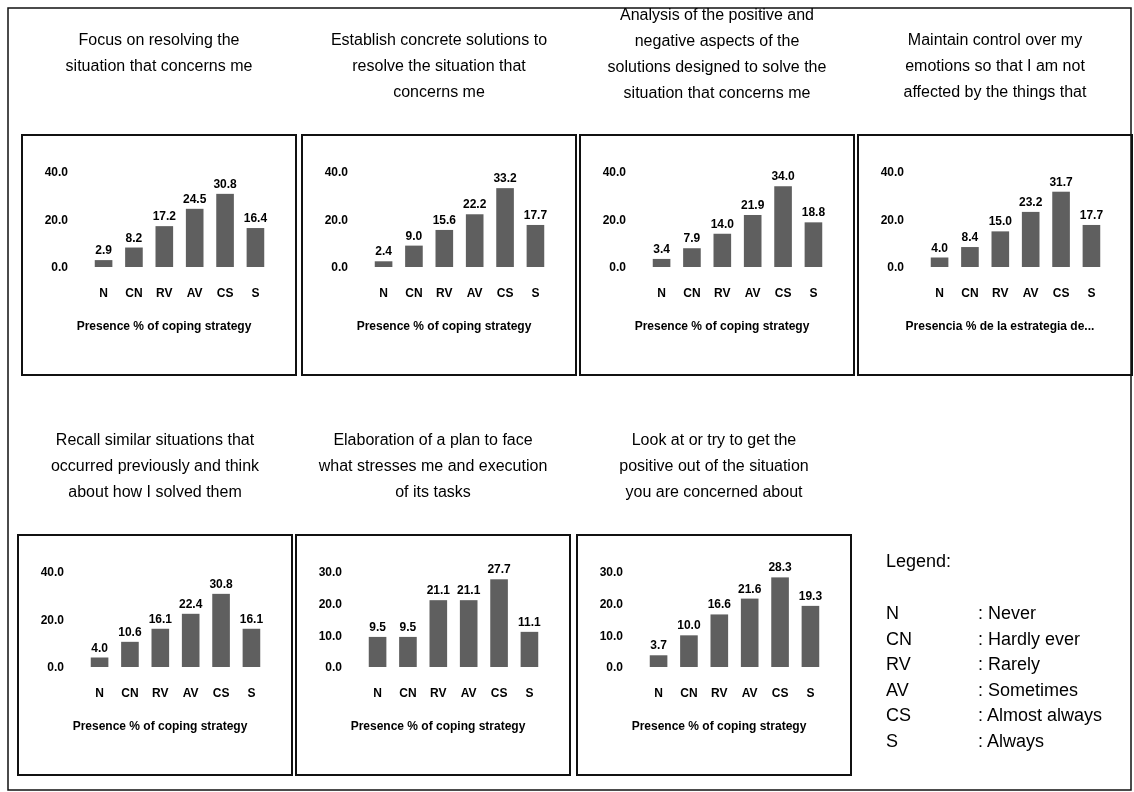 The image size is (1134, 792). Describe the element at coordinates (813, 212) in the screenshot. I see `data-label: 18.8` at that location.